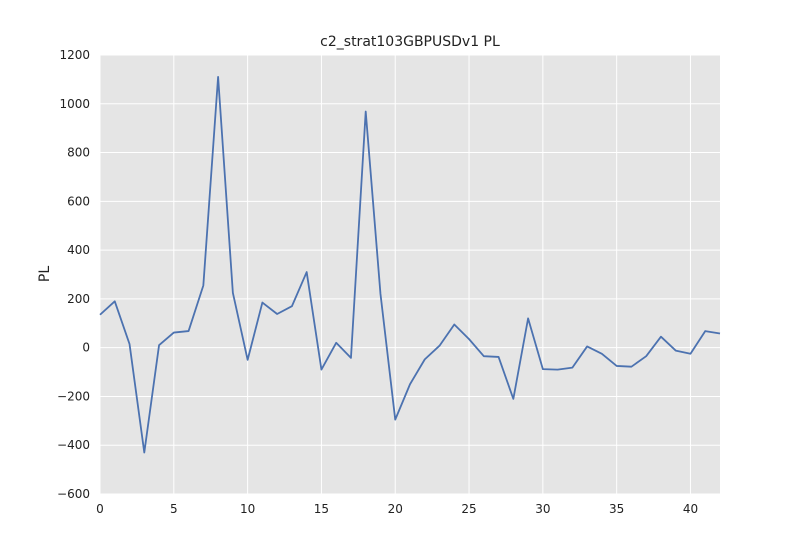 The image size is (800, 550). I want to click on y-tick-label: 1000, so click(74, 104).